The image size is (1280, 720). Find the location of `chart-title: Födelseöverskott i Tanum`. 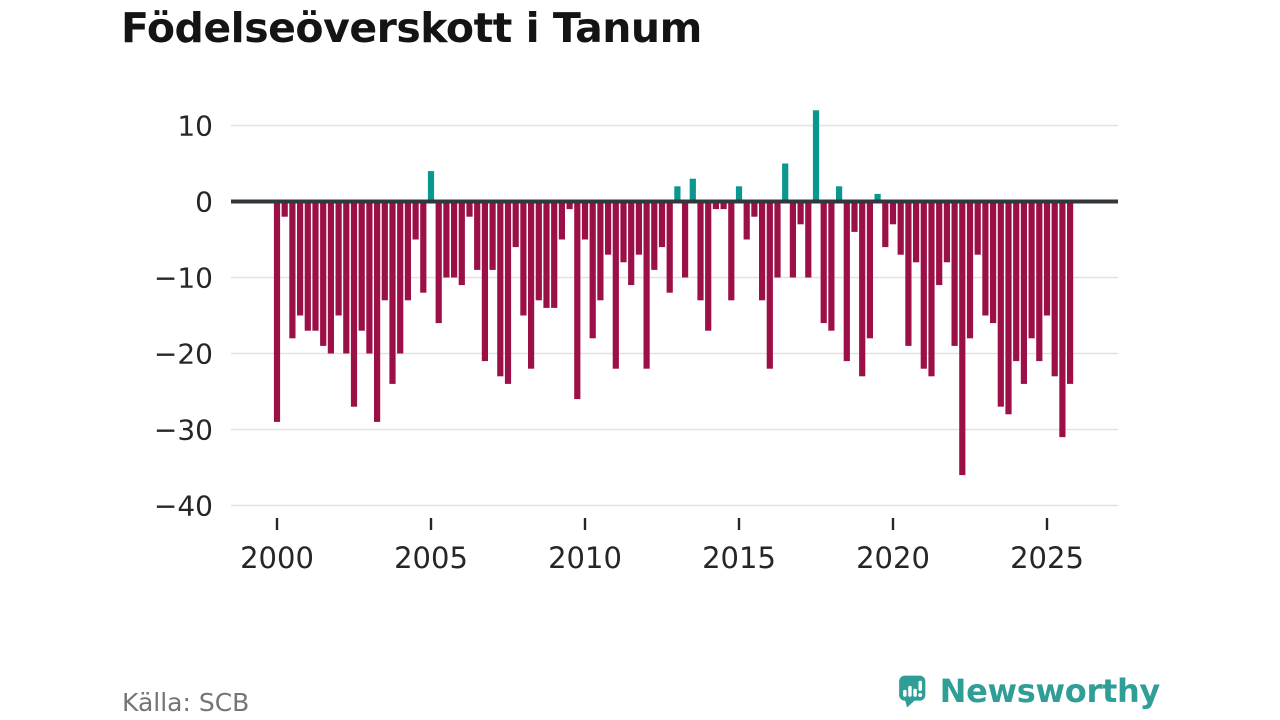

chart-title: Födelseöverskott i Tanum is located at coordinates (411, 28).